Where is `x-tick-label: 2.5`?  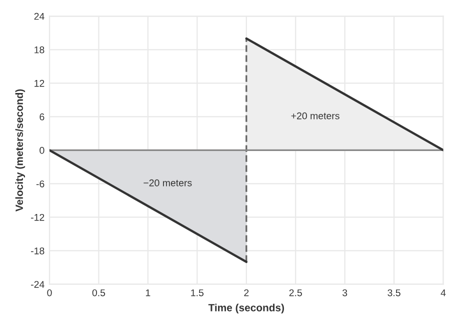 x-tick-label: 2.5 is located at coordinates (295, 292).